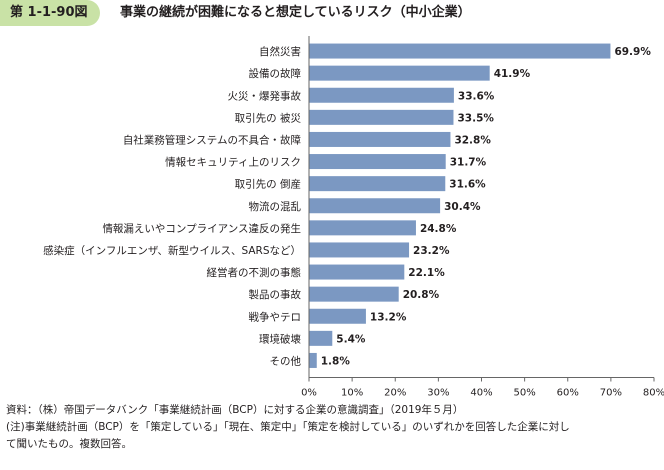  What do you see at coordinates (525, 392) in the screenshot?
I see `x-tick-label: 50%` at bounding box center [525, 392].